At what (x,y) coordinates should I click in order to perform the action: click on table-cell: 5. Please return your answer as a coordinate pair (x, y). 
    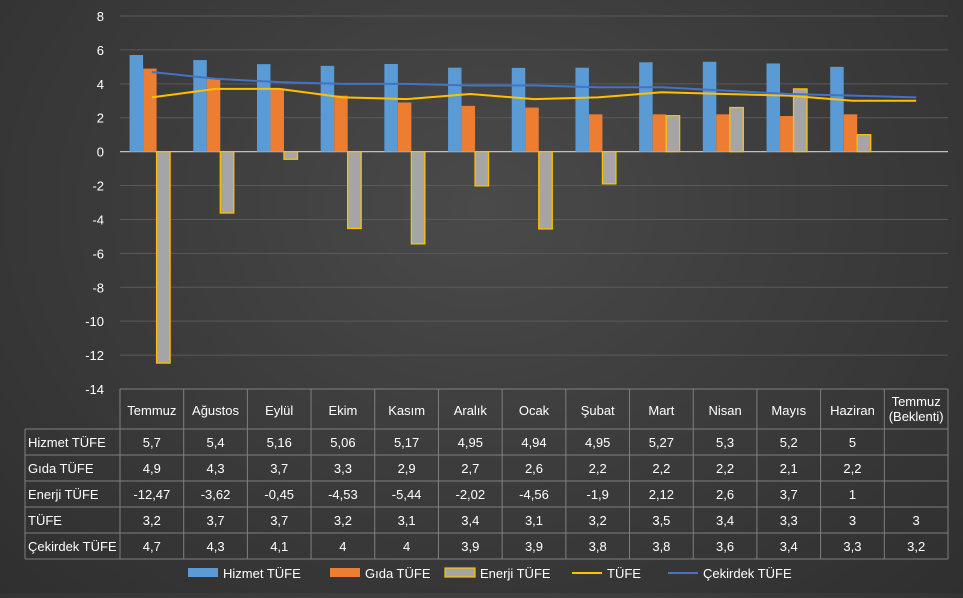
    Looking at the image, I should click on (852, 442).